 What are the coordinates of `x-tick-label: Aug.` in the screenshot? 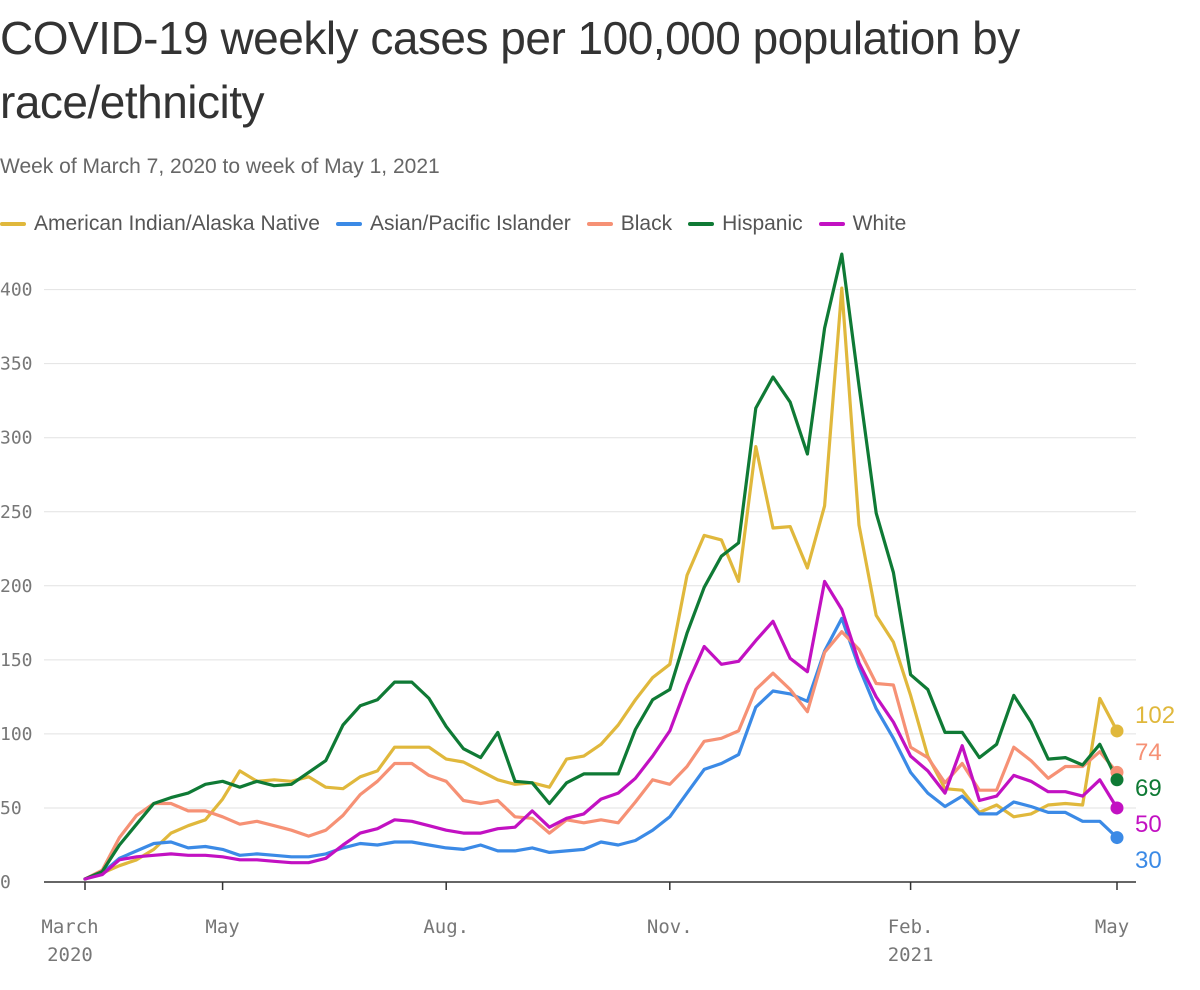 It's located at (446, 927).